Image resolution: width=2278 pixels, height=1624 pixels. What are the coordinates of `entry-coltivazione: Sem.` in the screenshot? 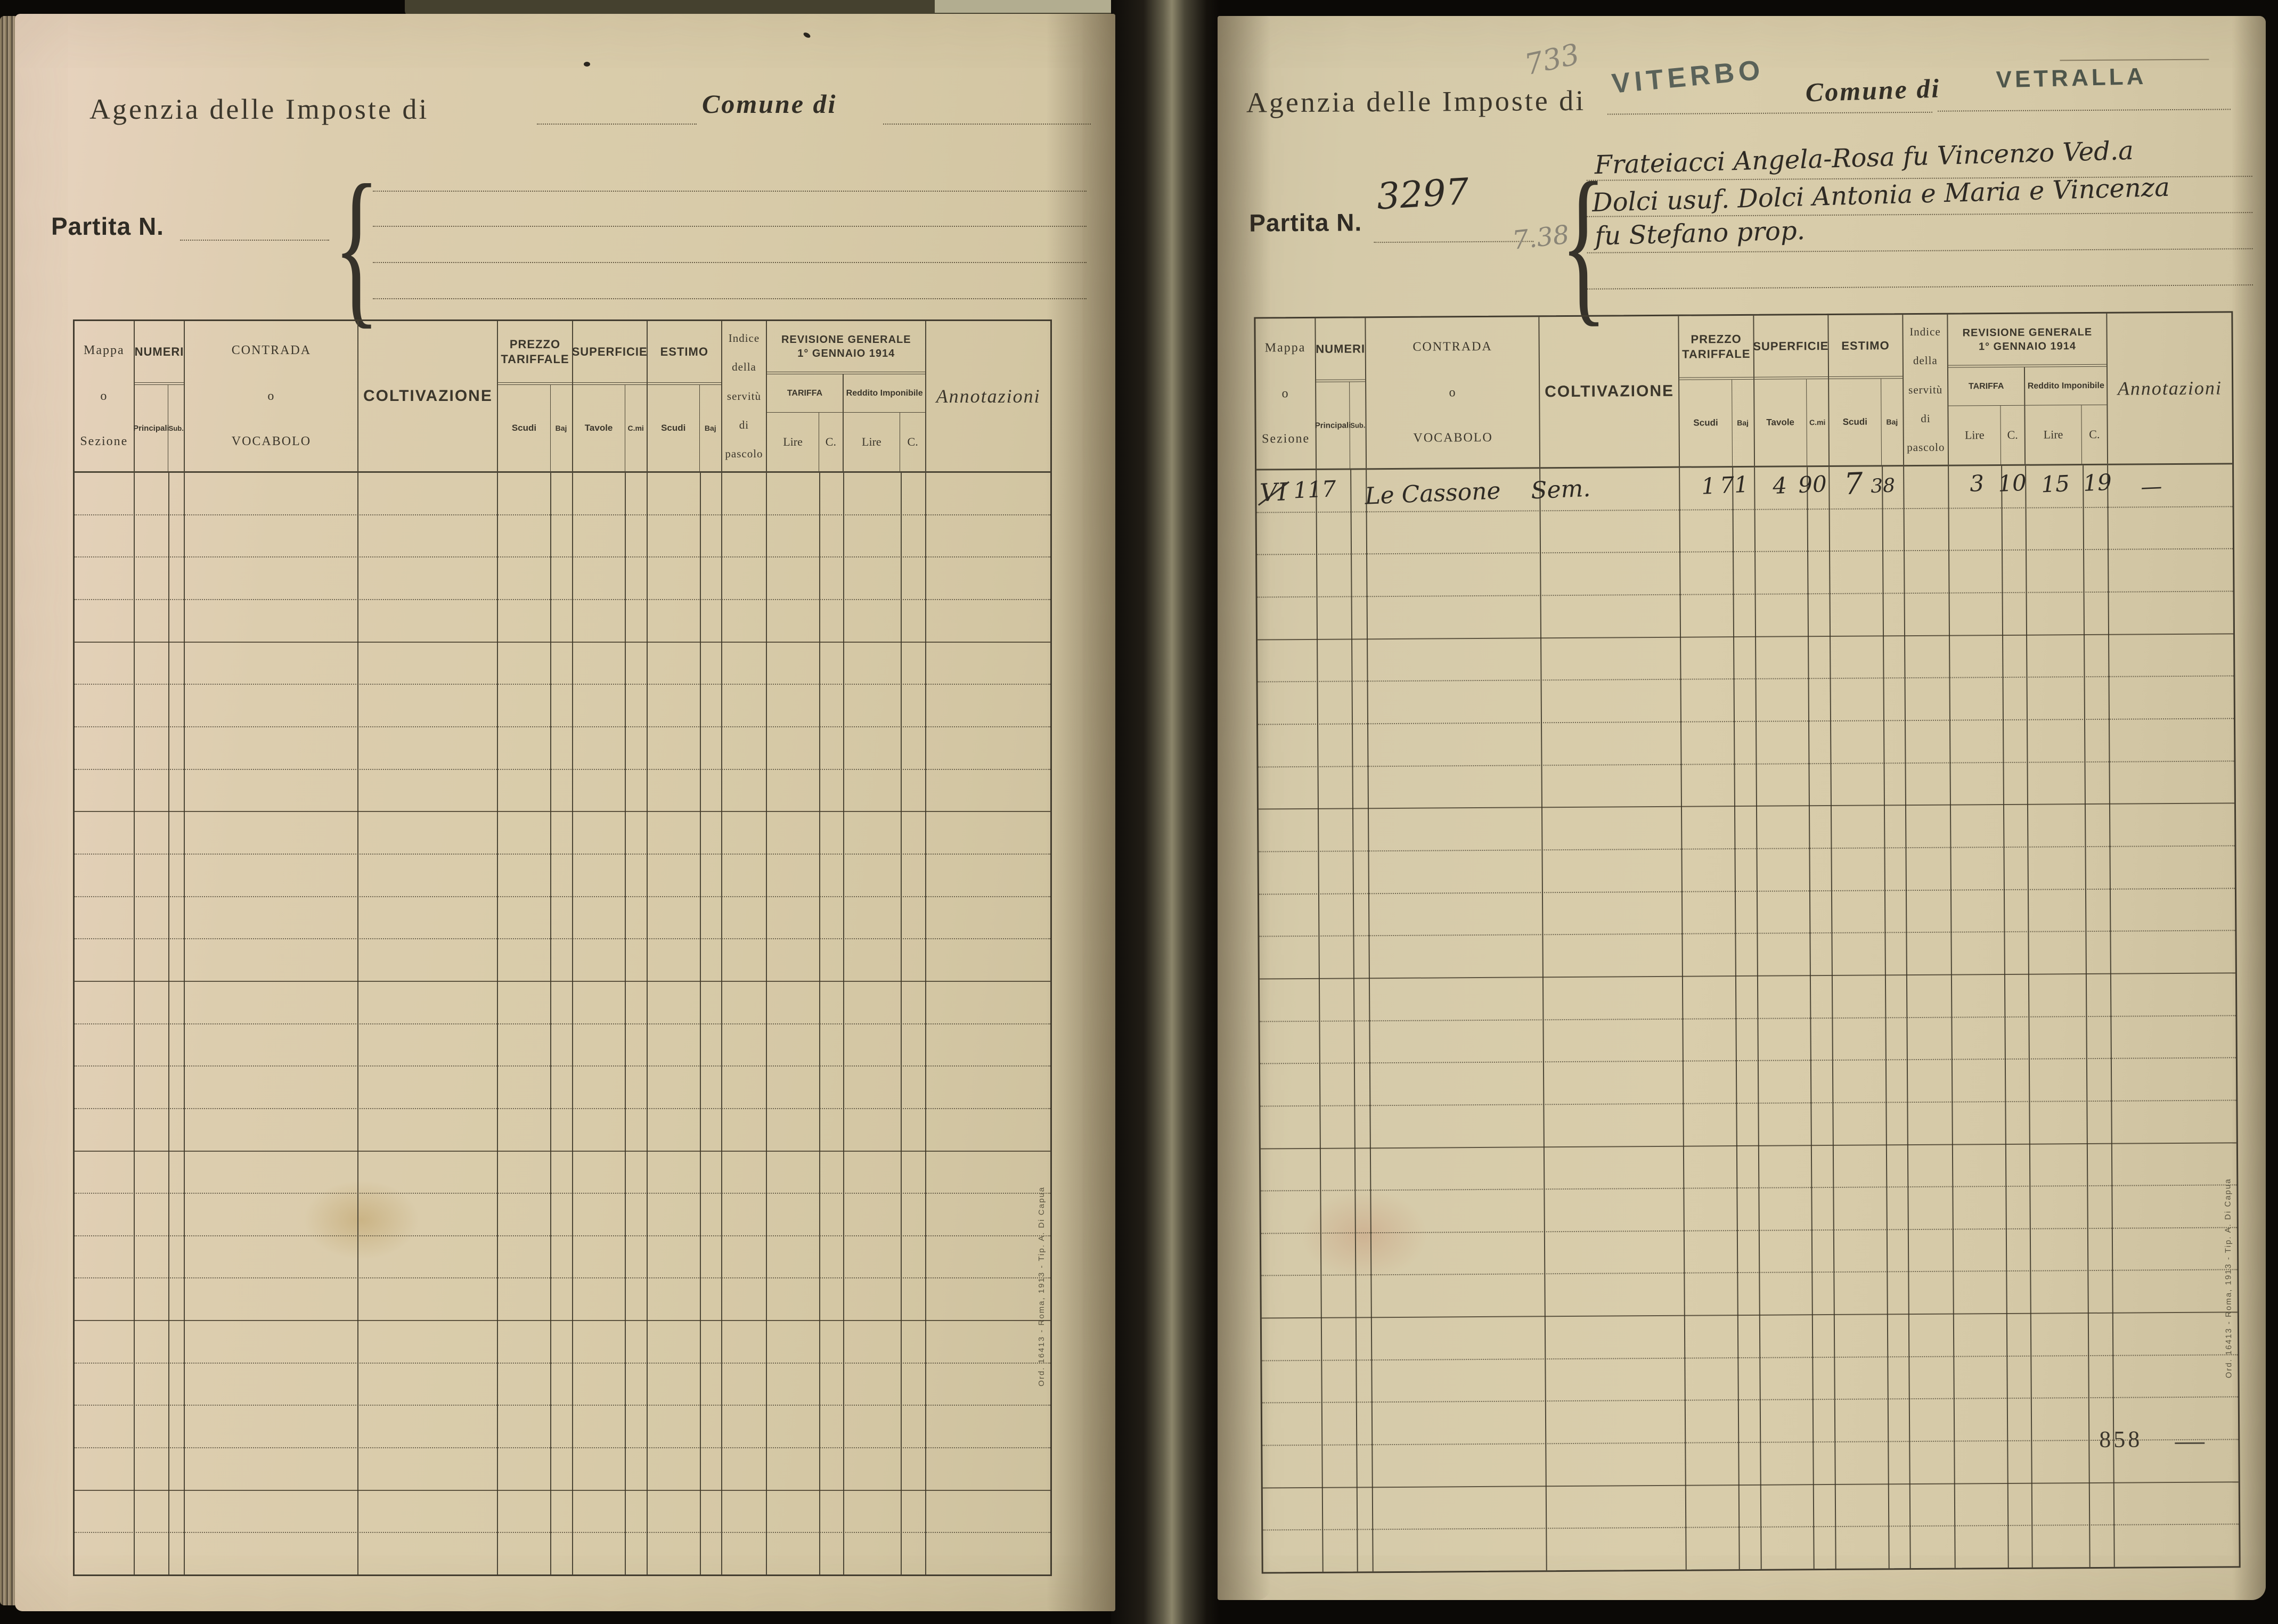 It's located at (1561, 489).